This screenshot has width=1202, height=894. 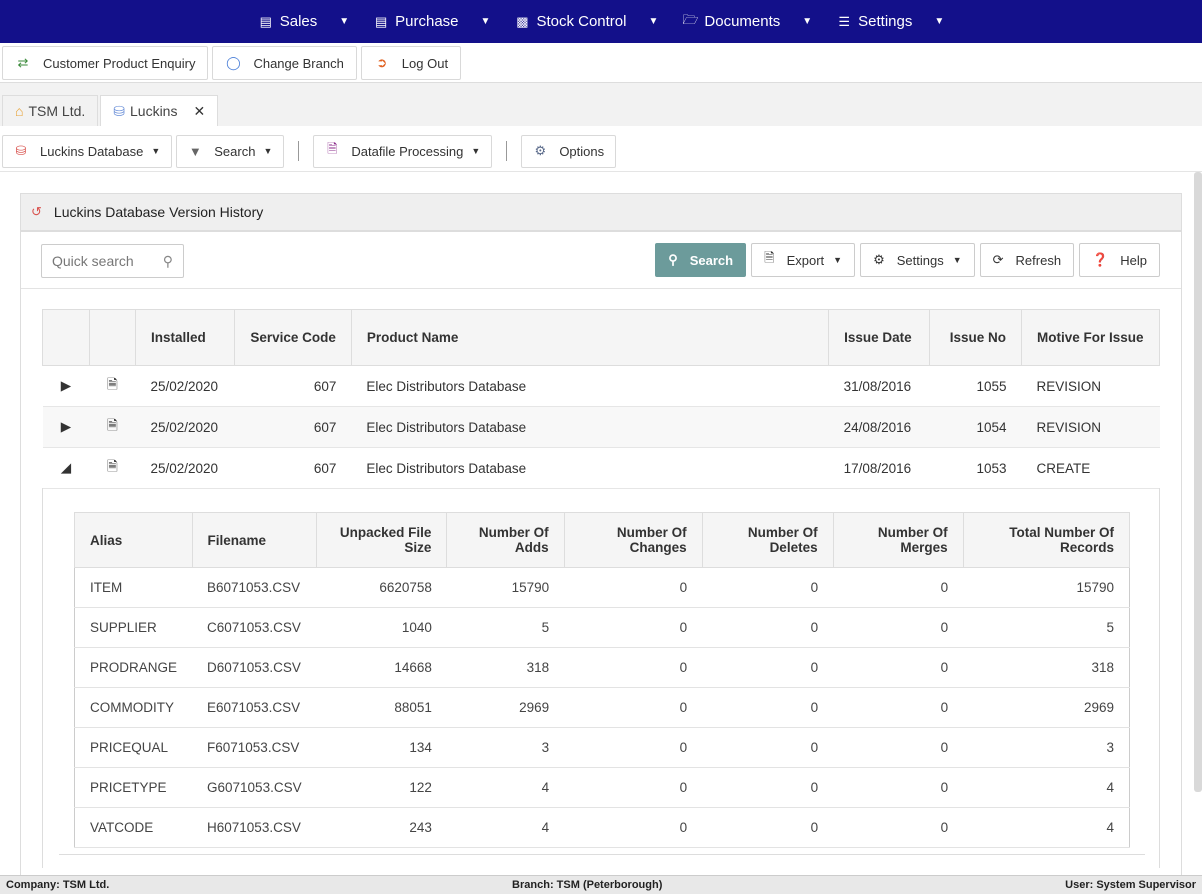 I want to click on total-records-column-header: Total Number Of Records, so click(x=1046, y=540).